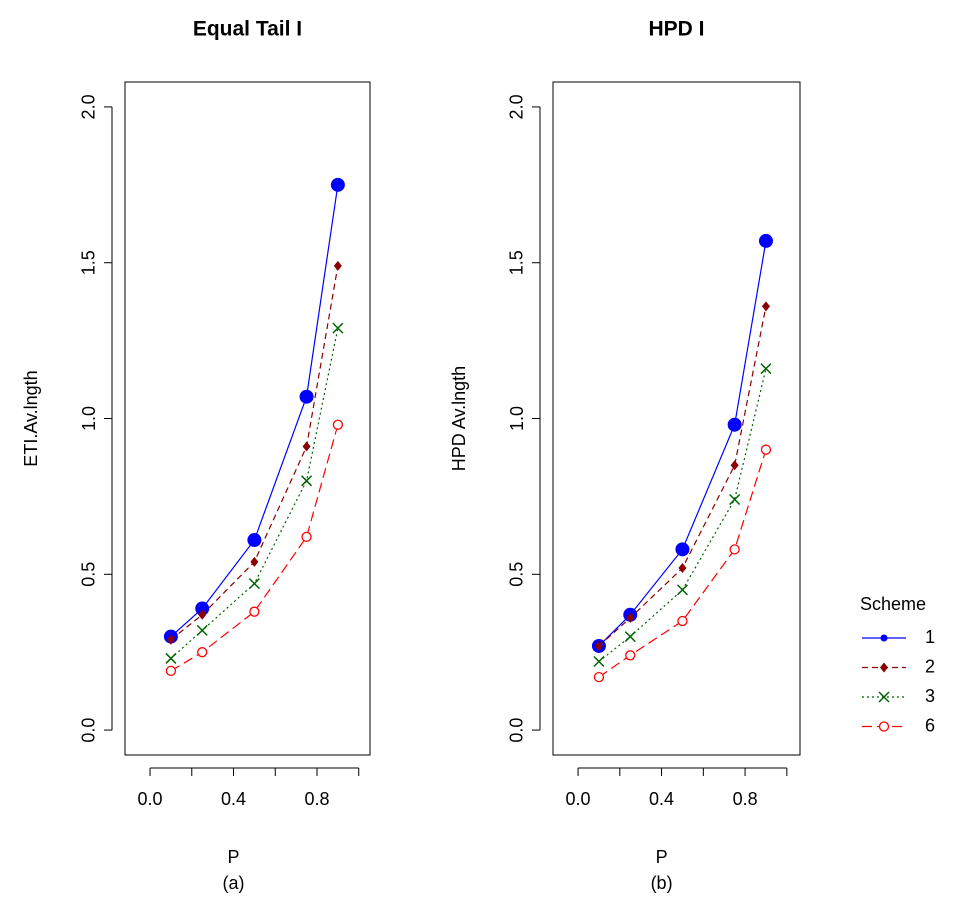 This screenshot has height=920, width=964. I want to click on y-axis-label: ETI.Av.lngth, so click(31, 418).